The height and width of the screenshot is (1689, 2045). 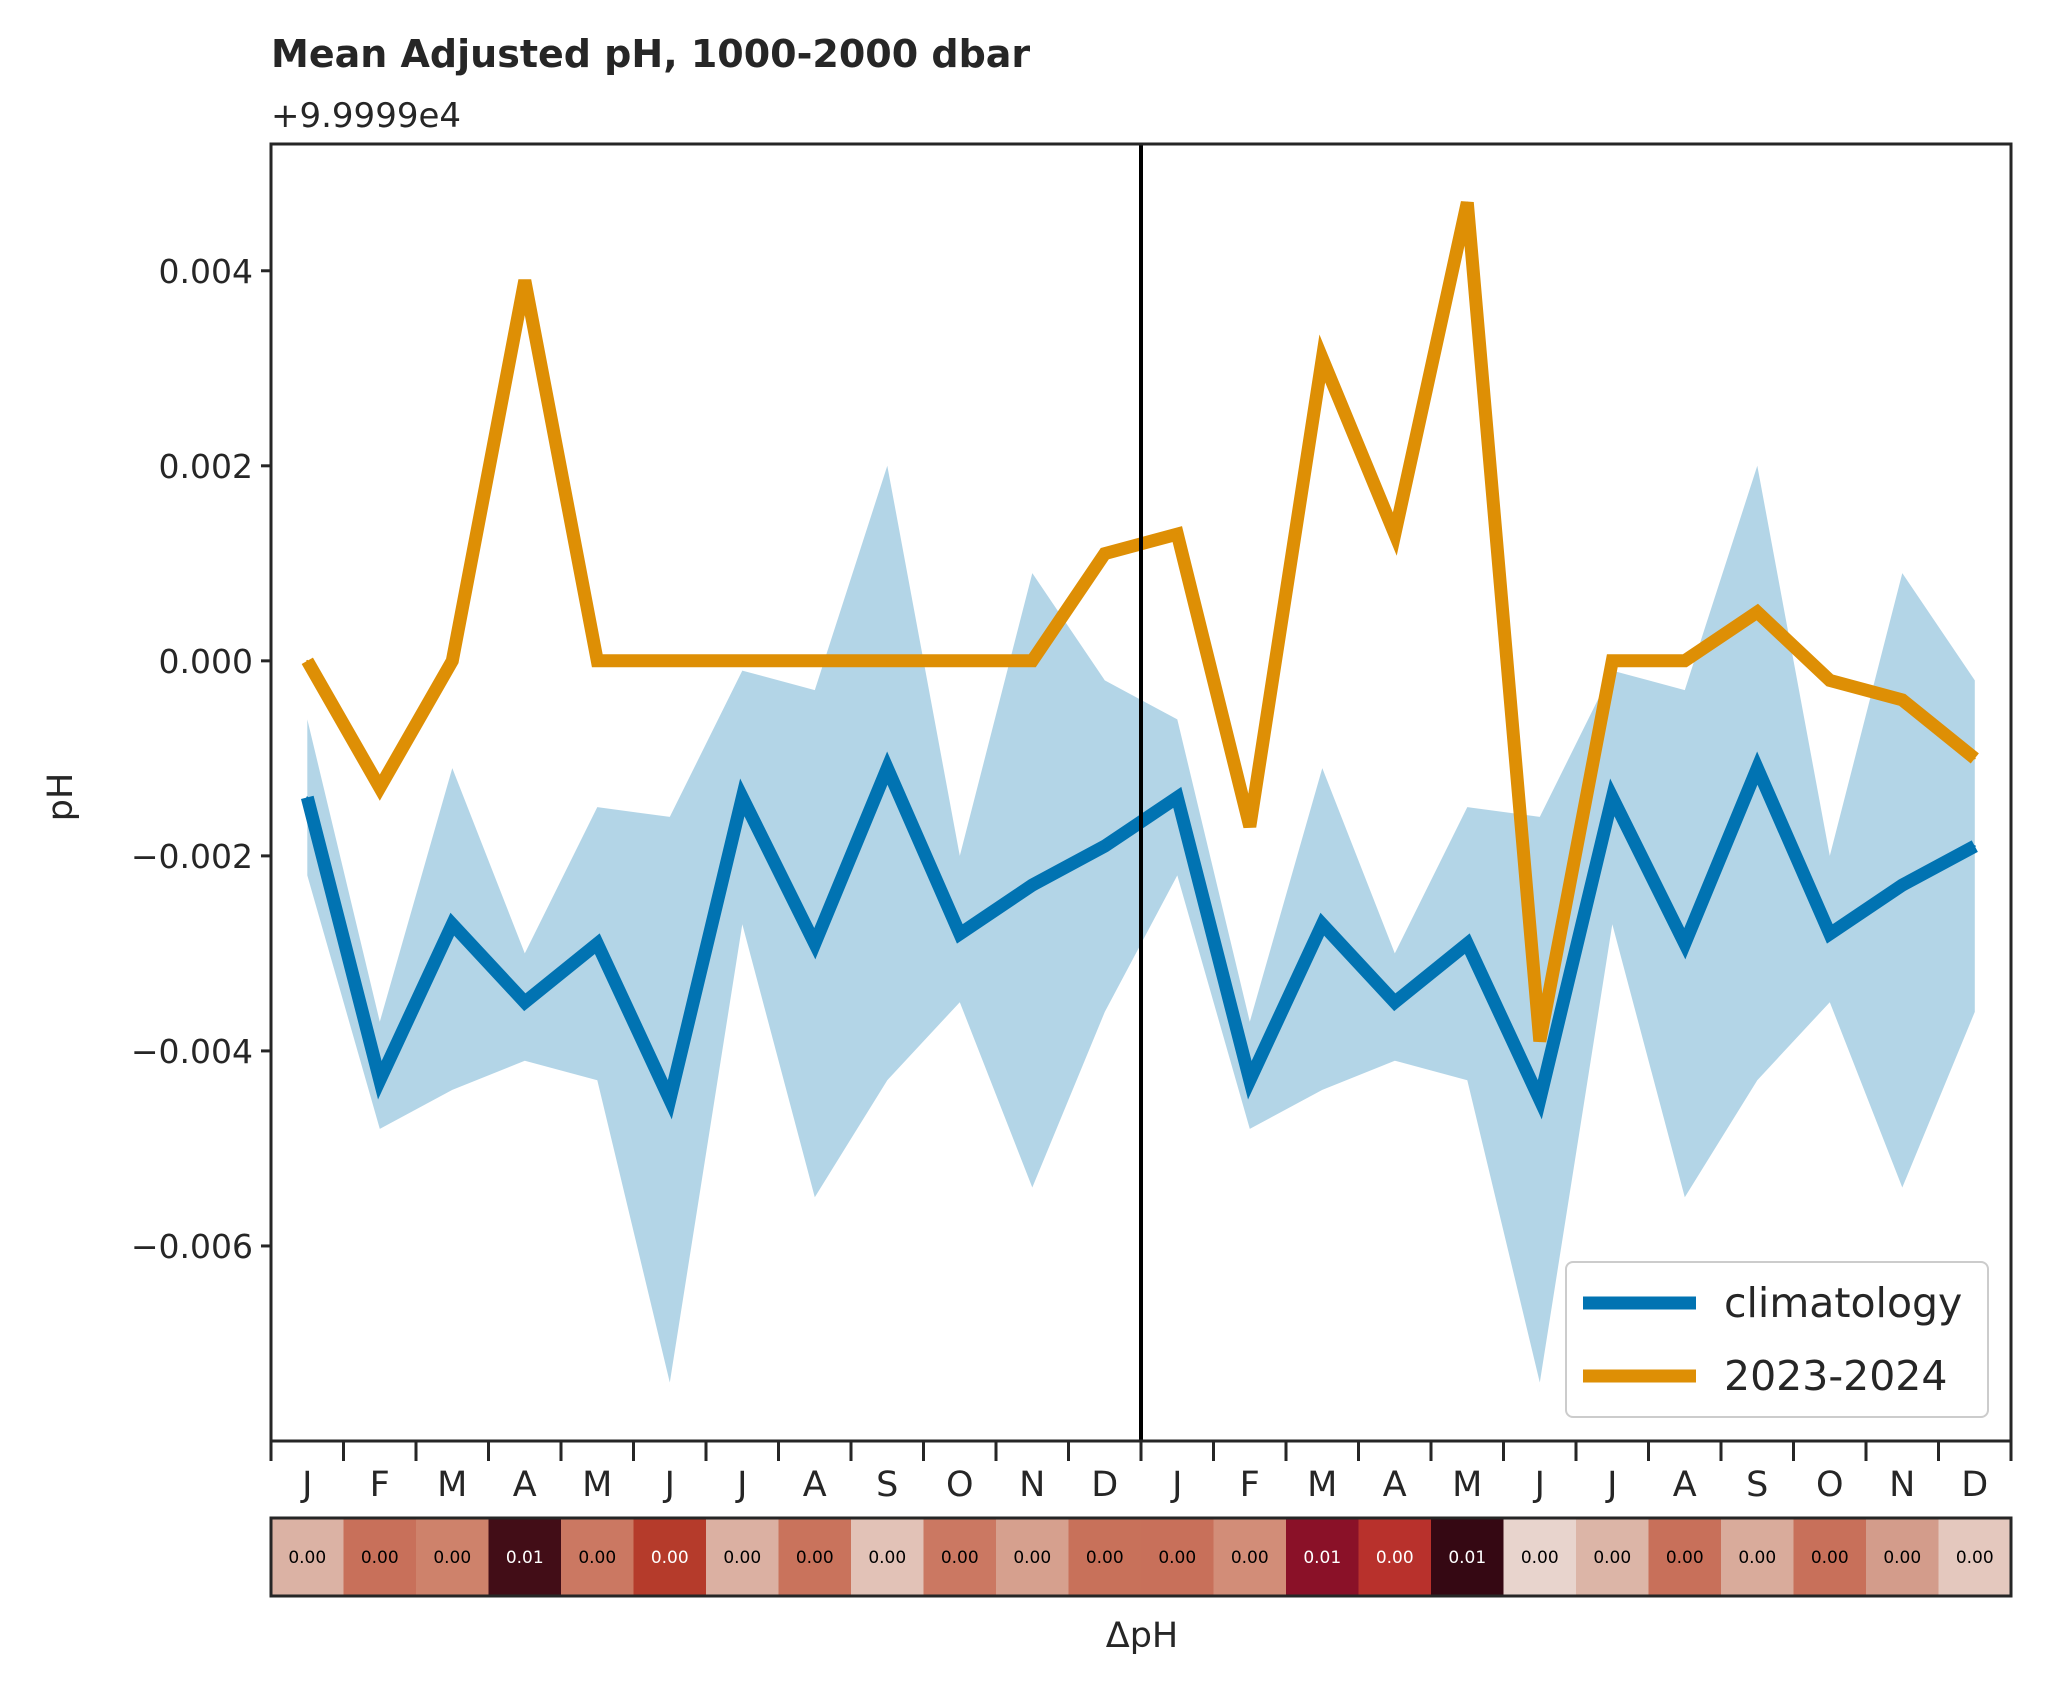 I want to click on legend-label-climatology: climatology, so click(x=1843, y=1303).